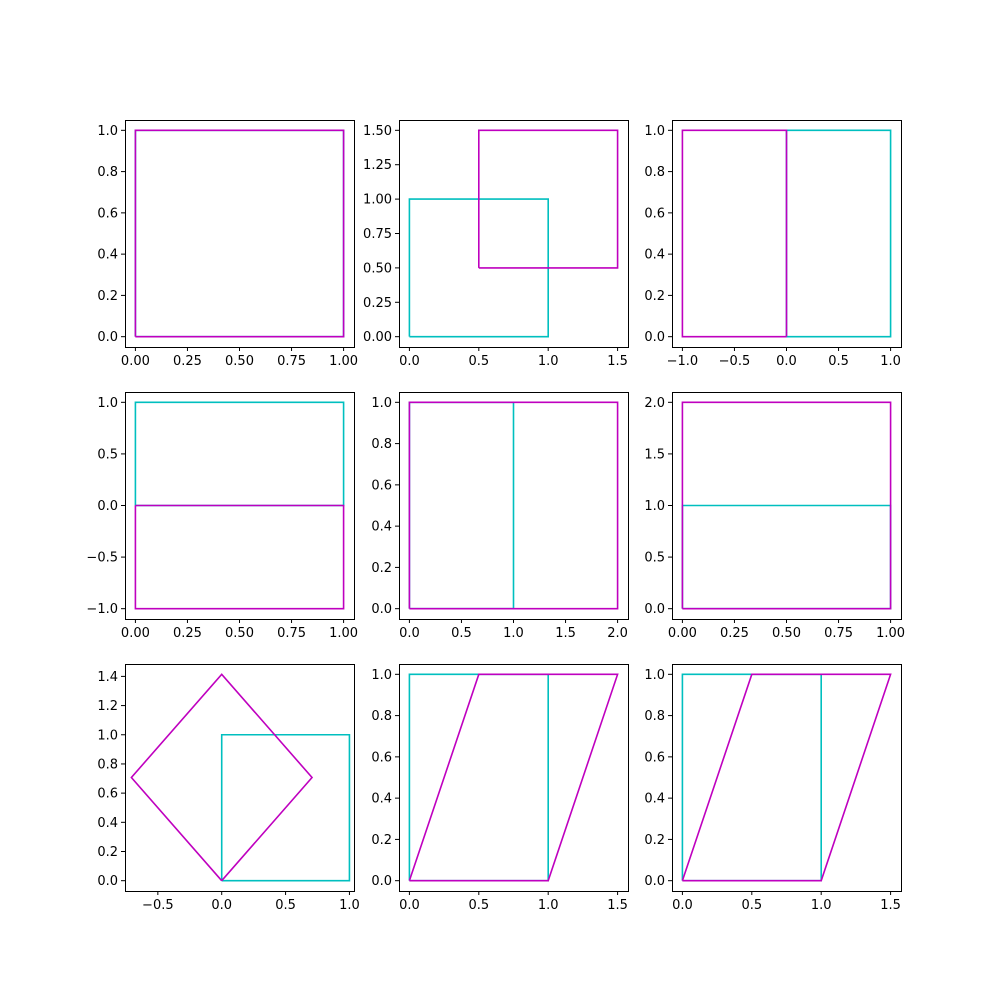  What do you see at coordinates (377, 268) in the screenshot?
I see `y-tick-label: 0.50` at bounding box center [377, 268].